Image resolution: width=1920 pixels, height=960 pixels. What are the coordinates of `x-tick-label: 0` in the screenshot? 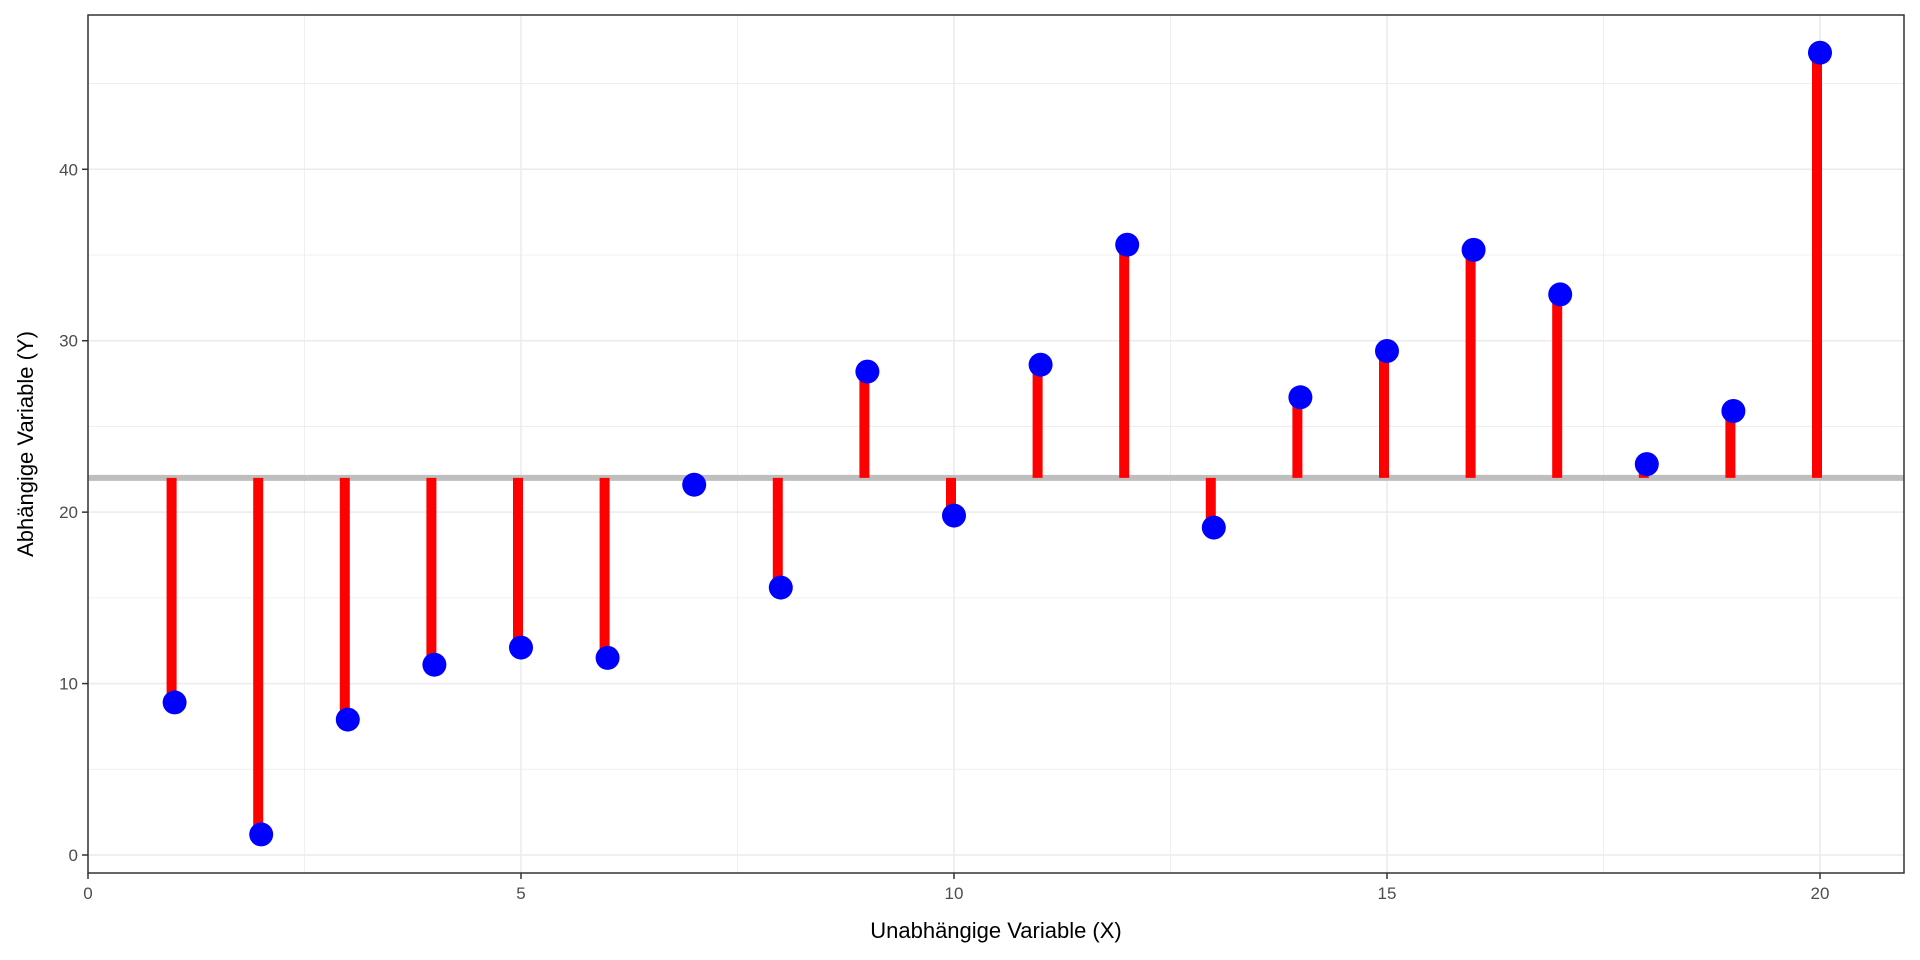 It's located at (87, 893).